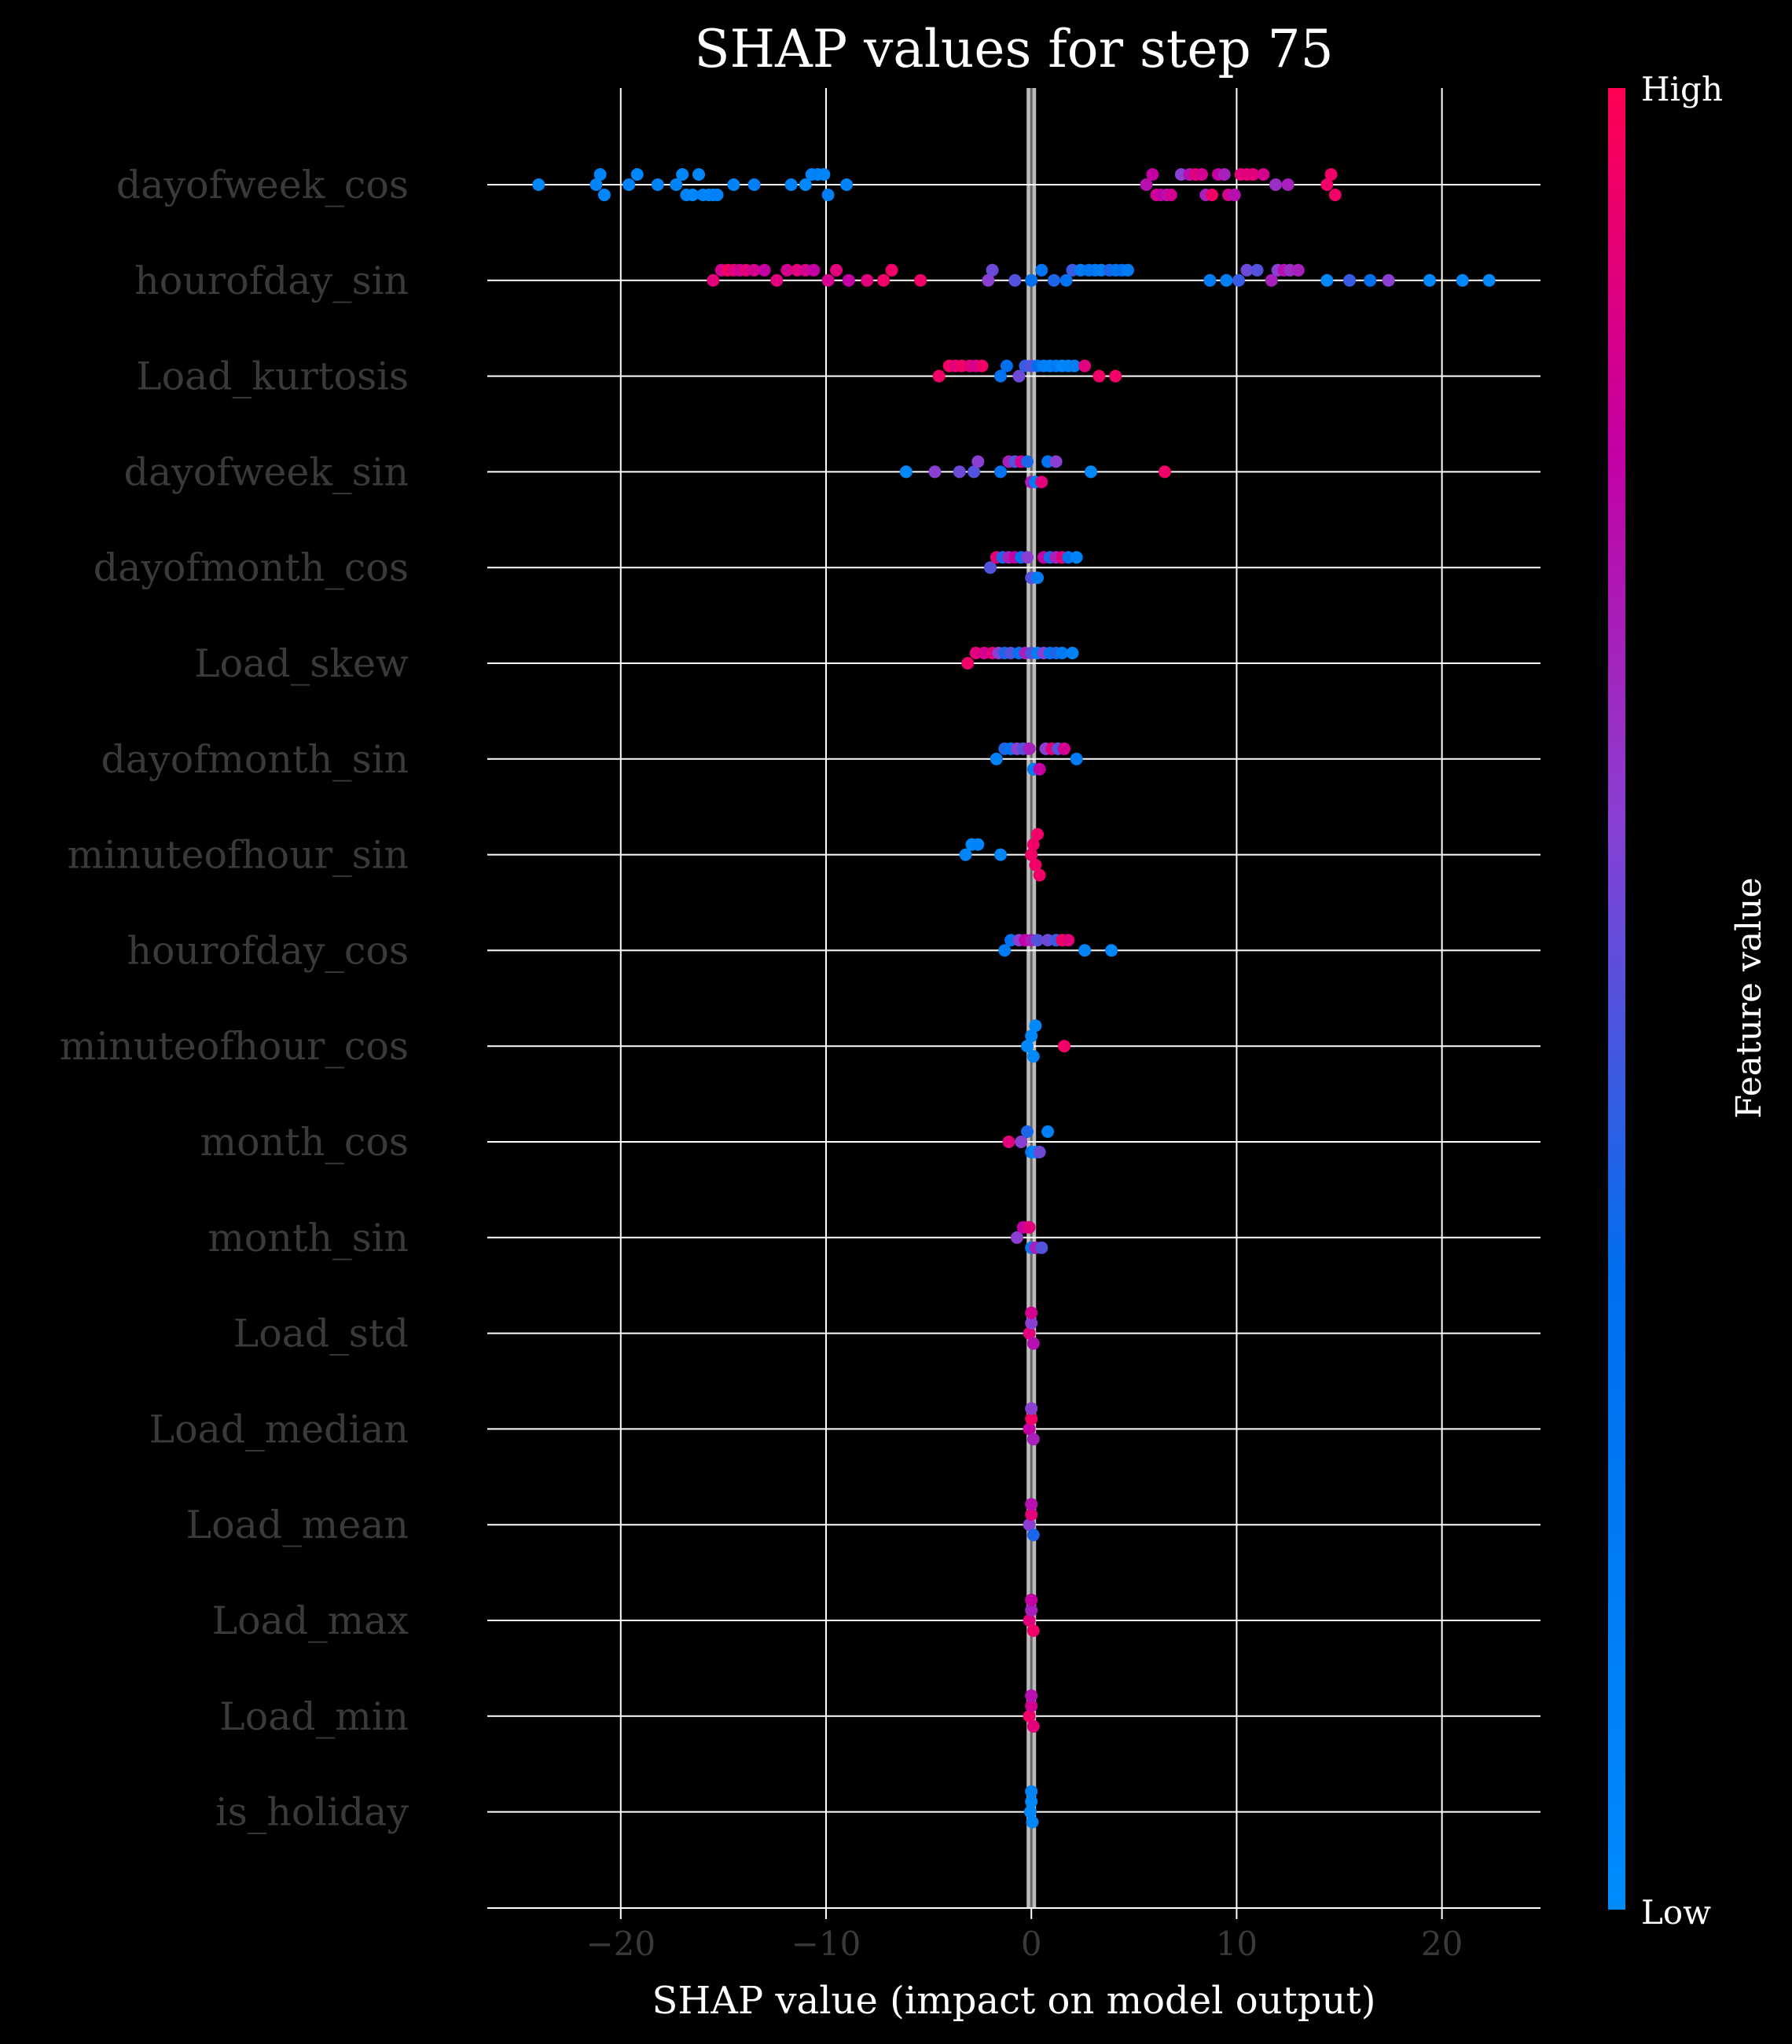  Describe the element at coordinates (1013, 49) in the screenshot. I see `chart-title: SHAP values for step 75` at that location.